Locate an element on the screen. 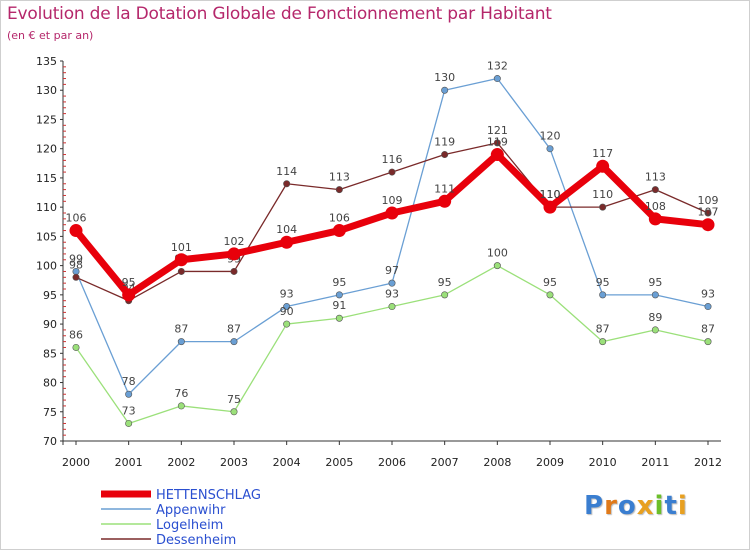 This screenshot has width=750, height=550. data-label: 86 is located at coordinates (76, 334).